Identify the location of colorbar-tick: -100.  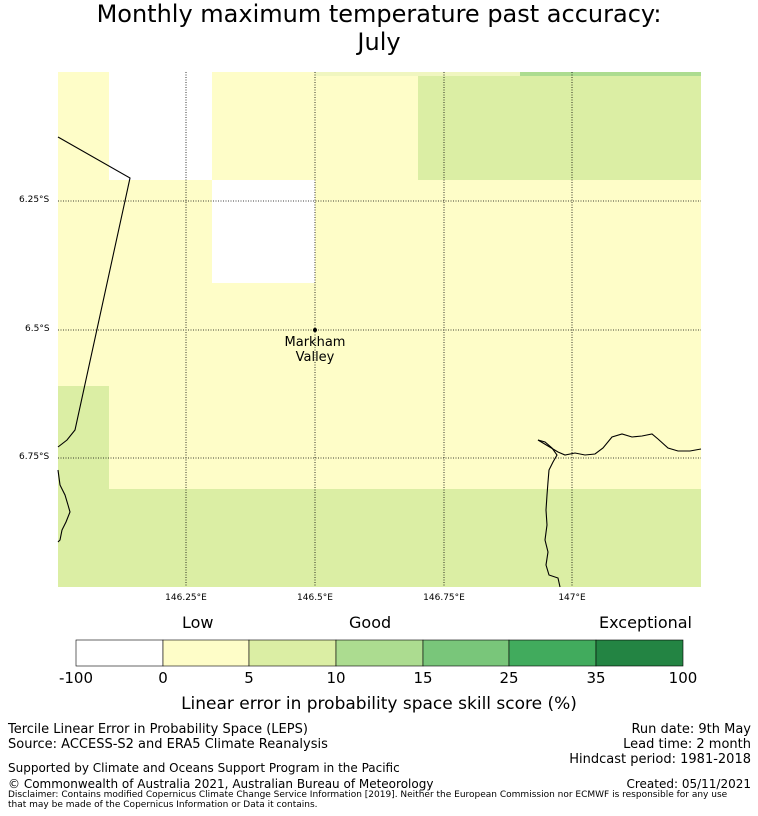
(76, 678).